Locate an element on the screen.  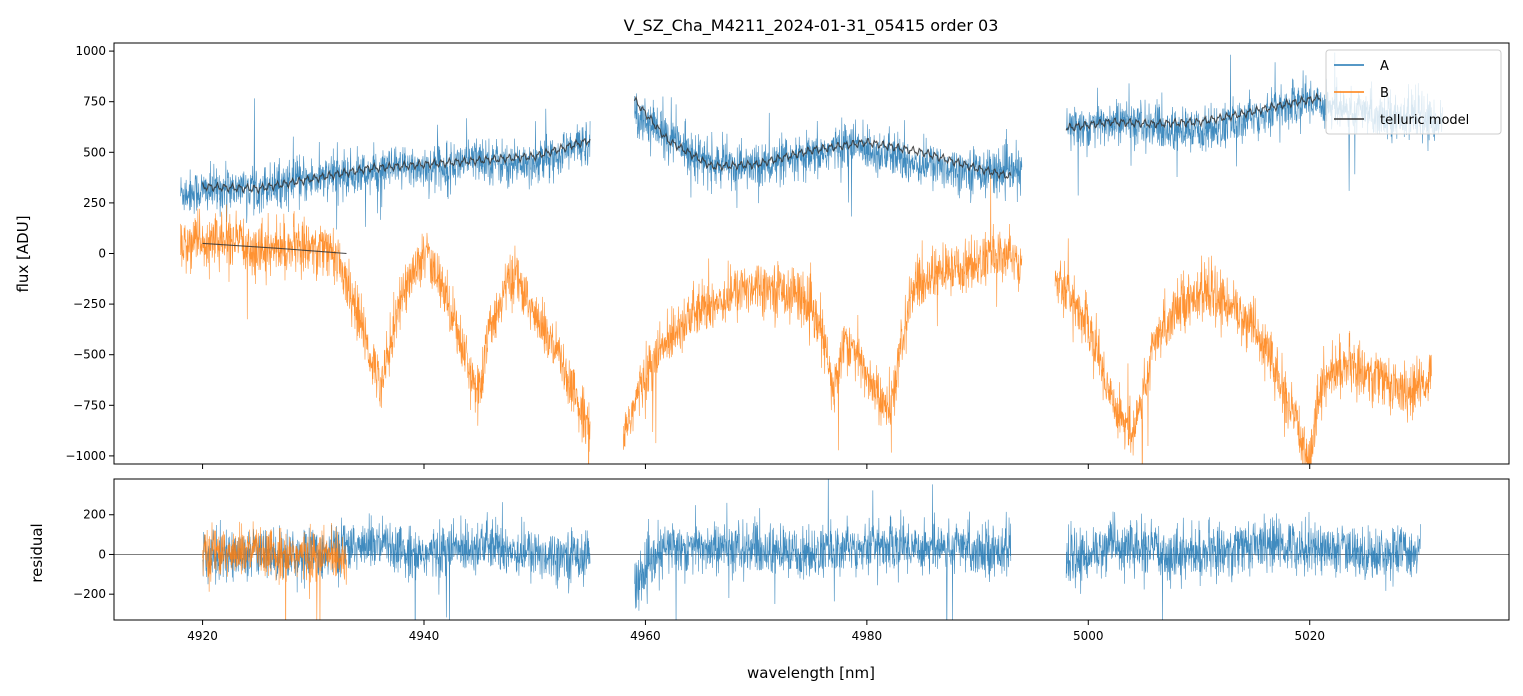
y-tick-label: −500 is located at coordinates (89, 355).